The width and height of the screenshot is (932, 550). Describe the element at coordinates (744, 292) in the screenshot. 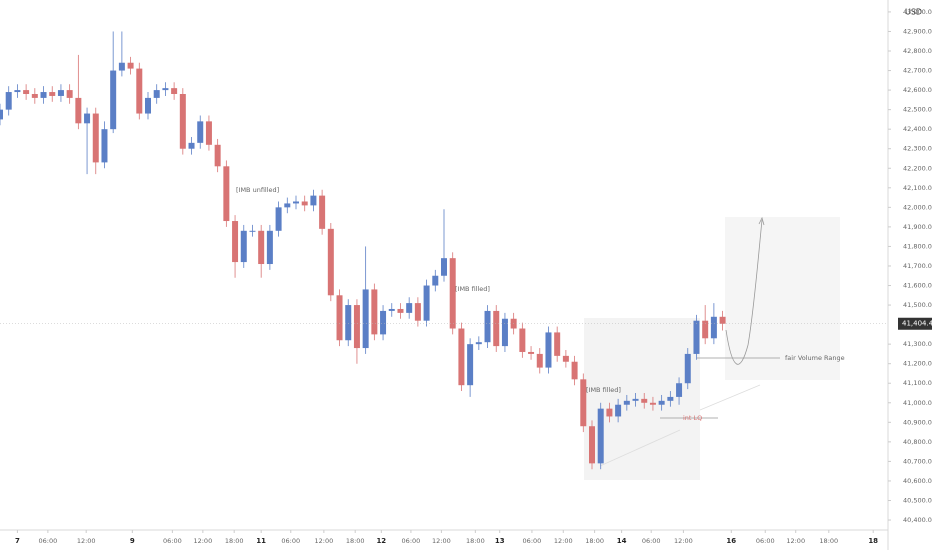

I see `projection-path` at that location.